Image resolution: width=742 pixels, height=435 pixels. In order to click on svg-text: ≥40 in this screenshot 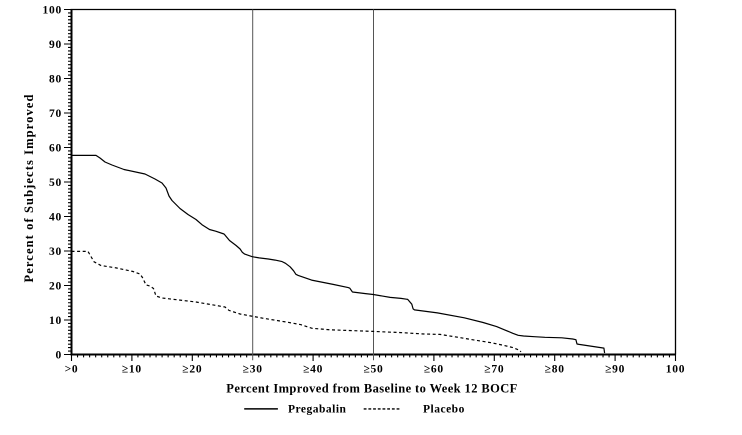, I will do `click(313, 370)`.